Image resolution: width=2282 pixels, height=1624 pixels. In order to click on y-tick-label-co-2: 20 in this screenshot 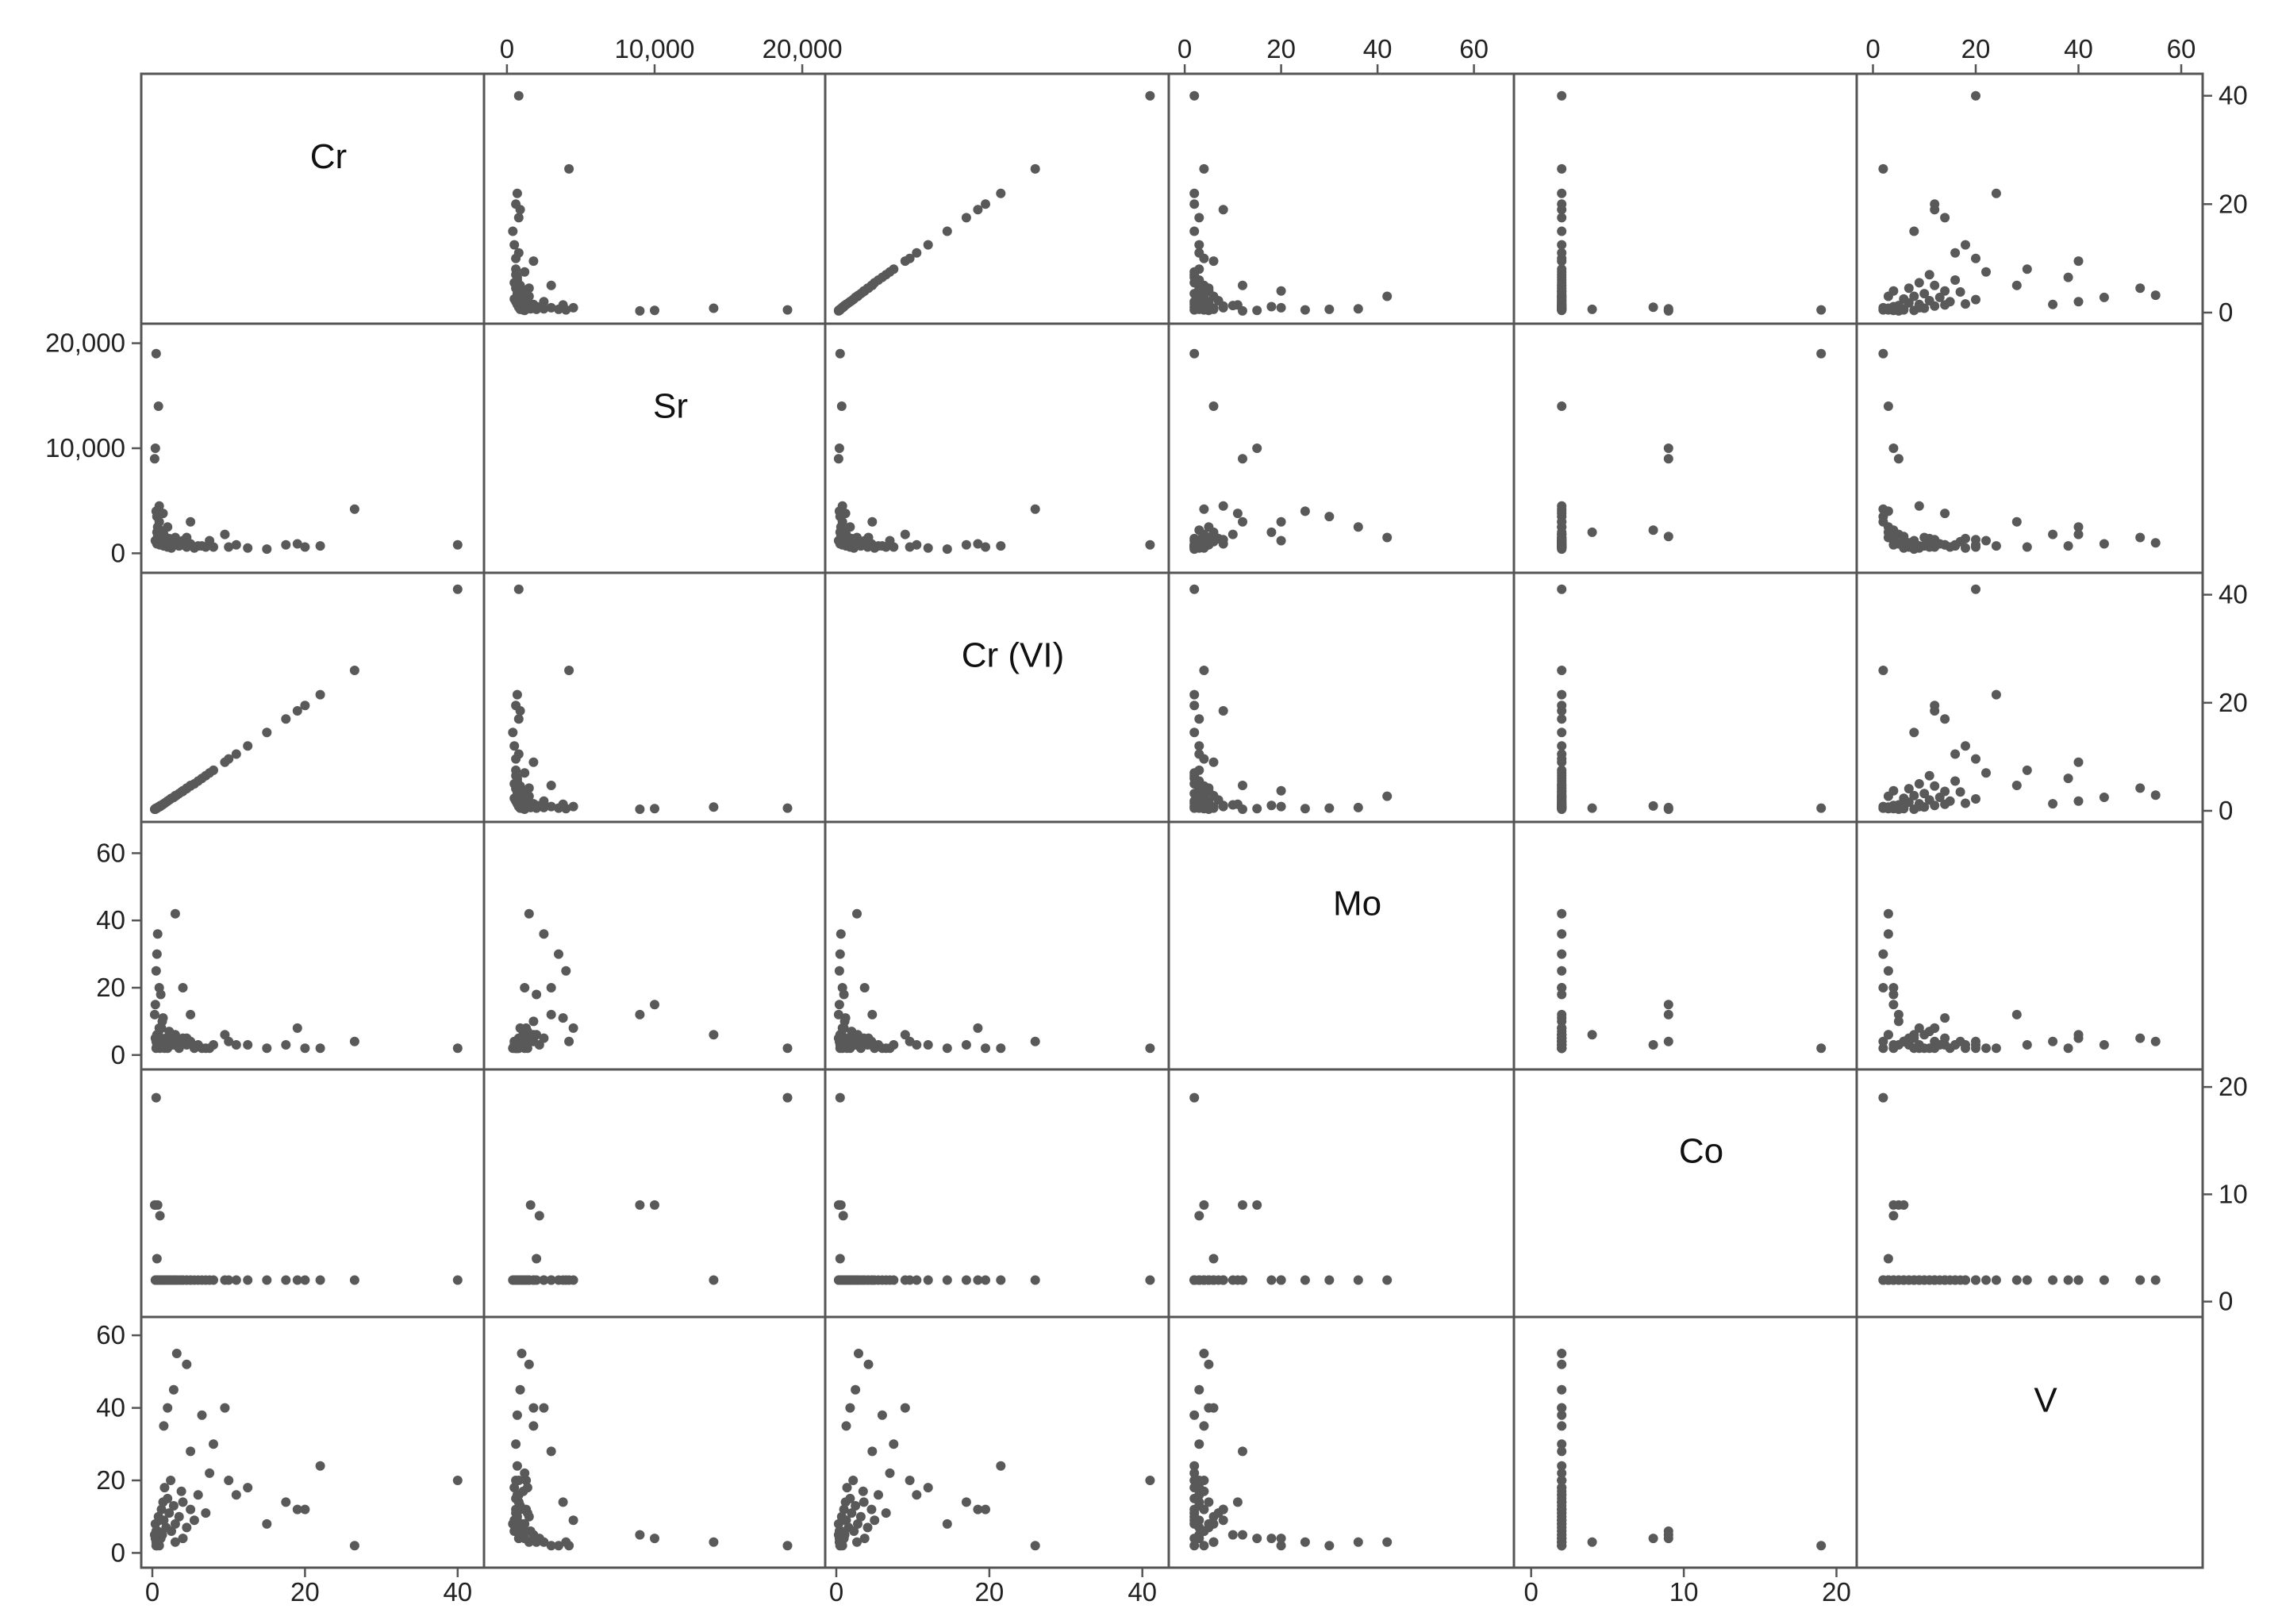, I will do `click(2233, 1086)`.